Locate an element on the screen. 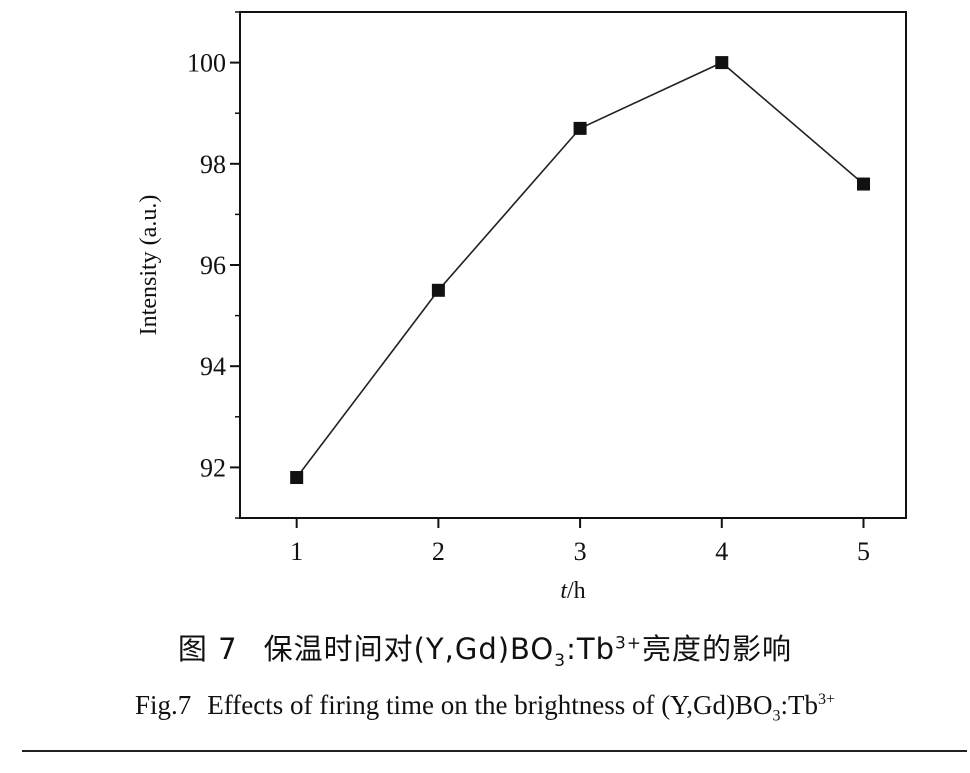 The image size is (970, 773). caption-cn-subscript: 3 is located at coordinates (560, 660).